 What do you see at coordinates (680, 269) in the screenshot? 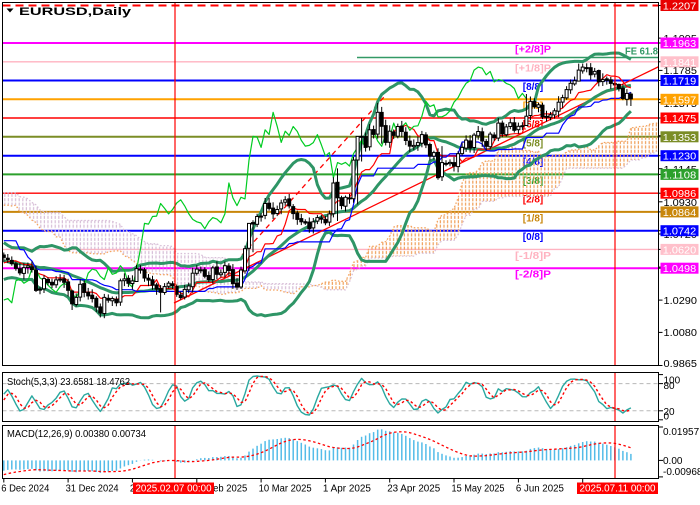
I see `svg-text: 1.0498` at bounding box center [680, 269].